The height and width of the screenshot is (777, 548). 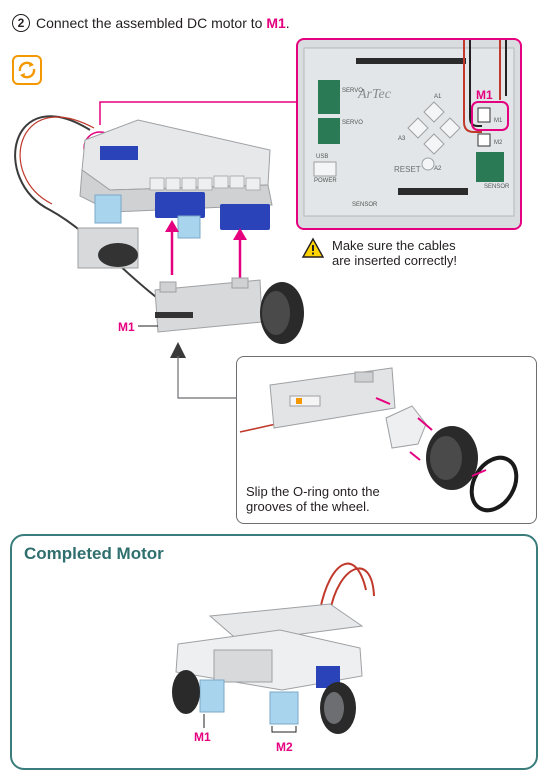 What do you see at coordinates (394, 245) in the screenshot?
I see `warning-line-1: Make sure the cables` at bounding box center [394, 245].